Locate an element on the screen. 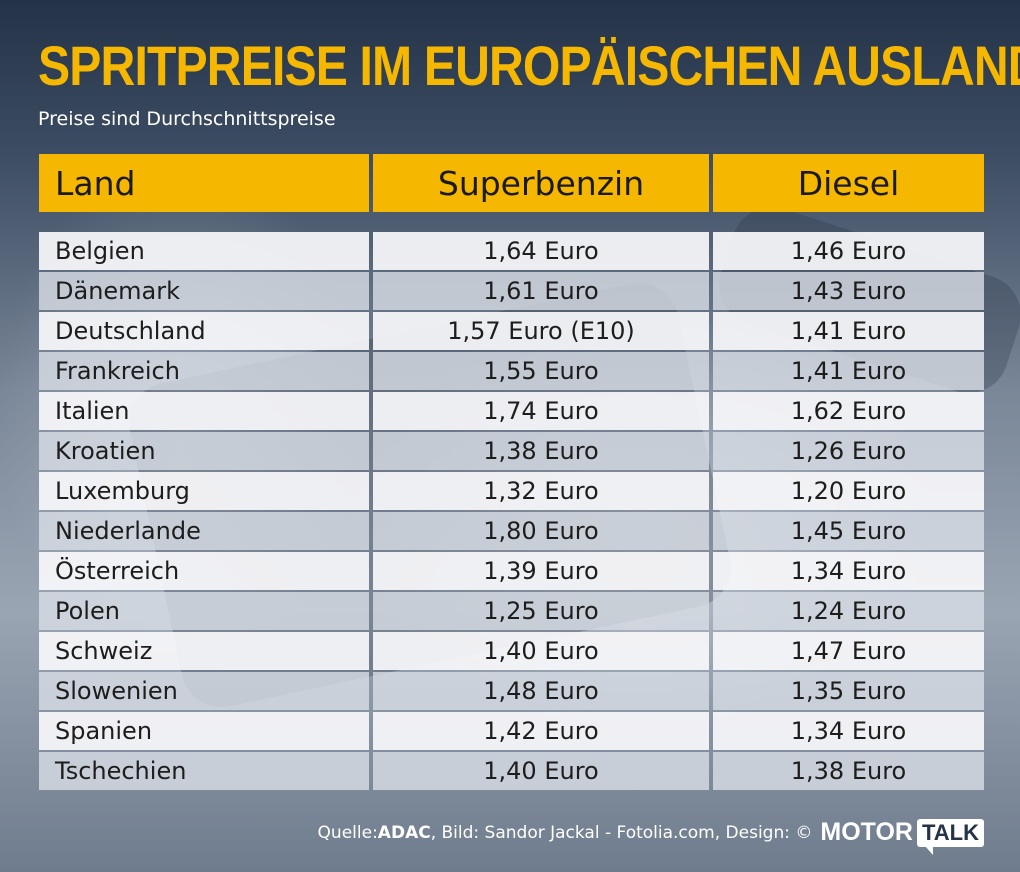 This screenshot has height=872, width=1020. cell-superbenzin: 1,55 Euro is located at coordinates (541, 371).